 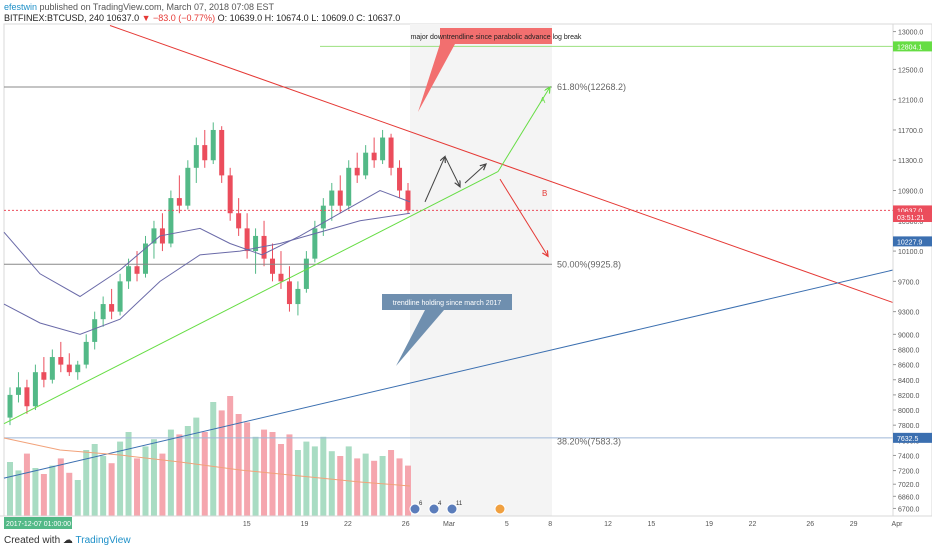 I want to click on path-a-label: A, so click(x=543, y=100).